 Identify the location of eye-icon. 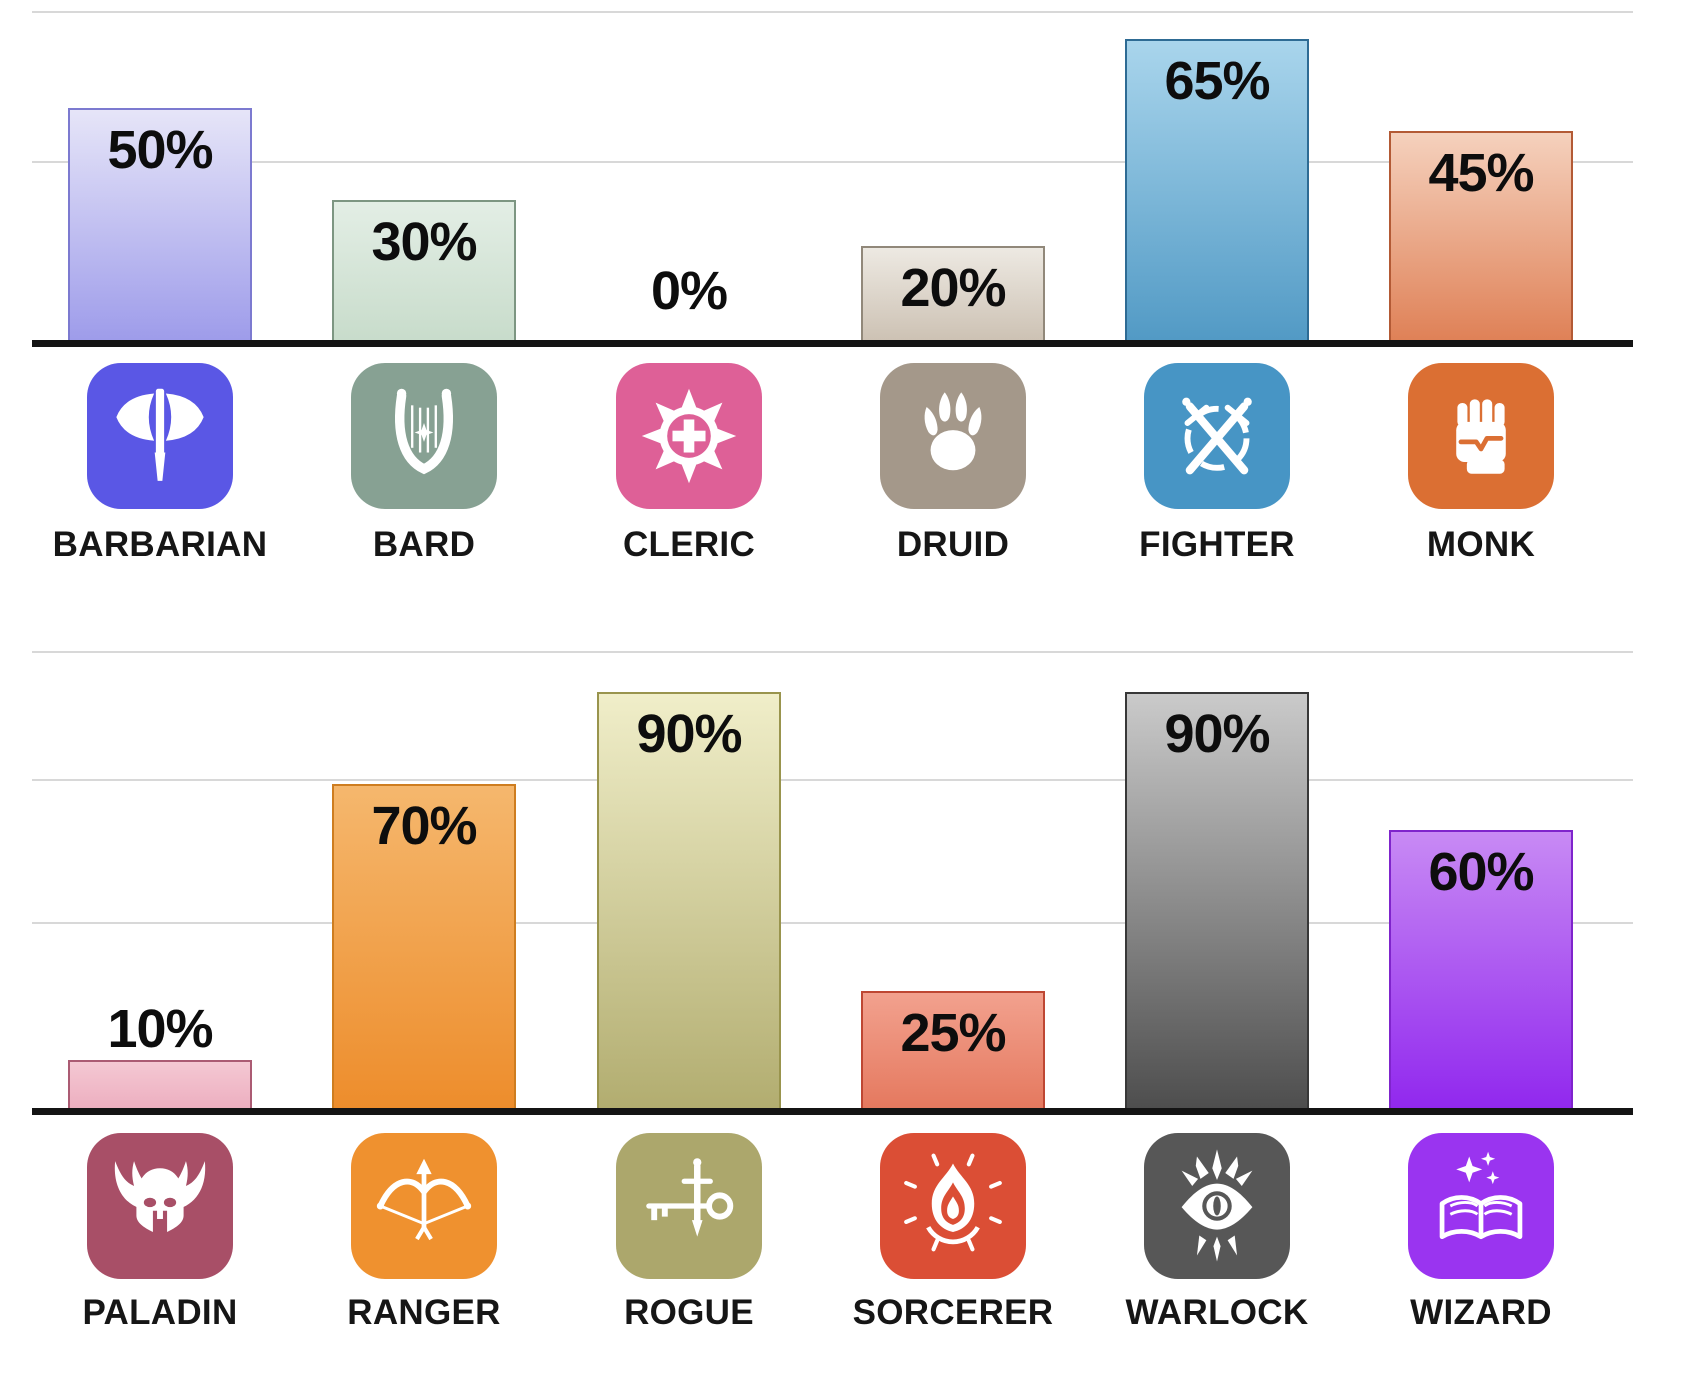
(1217, 1206).